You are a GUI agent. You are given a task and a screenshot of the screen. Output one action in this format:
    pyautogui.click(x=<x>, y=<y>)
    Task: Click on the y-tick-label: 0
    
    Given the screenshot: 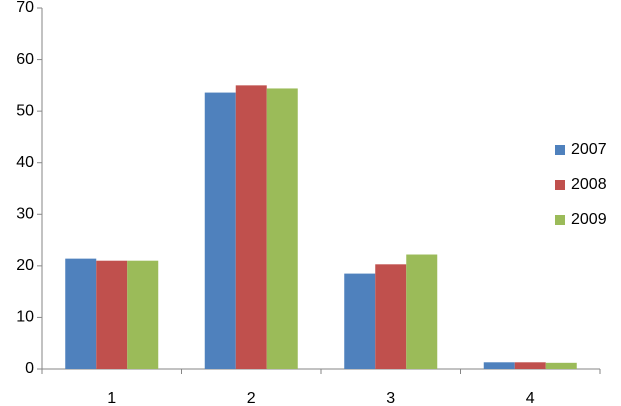 What is the action you would take?
    pyautogui.click(x=29, y=368)
    